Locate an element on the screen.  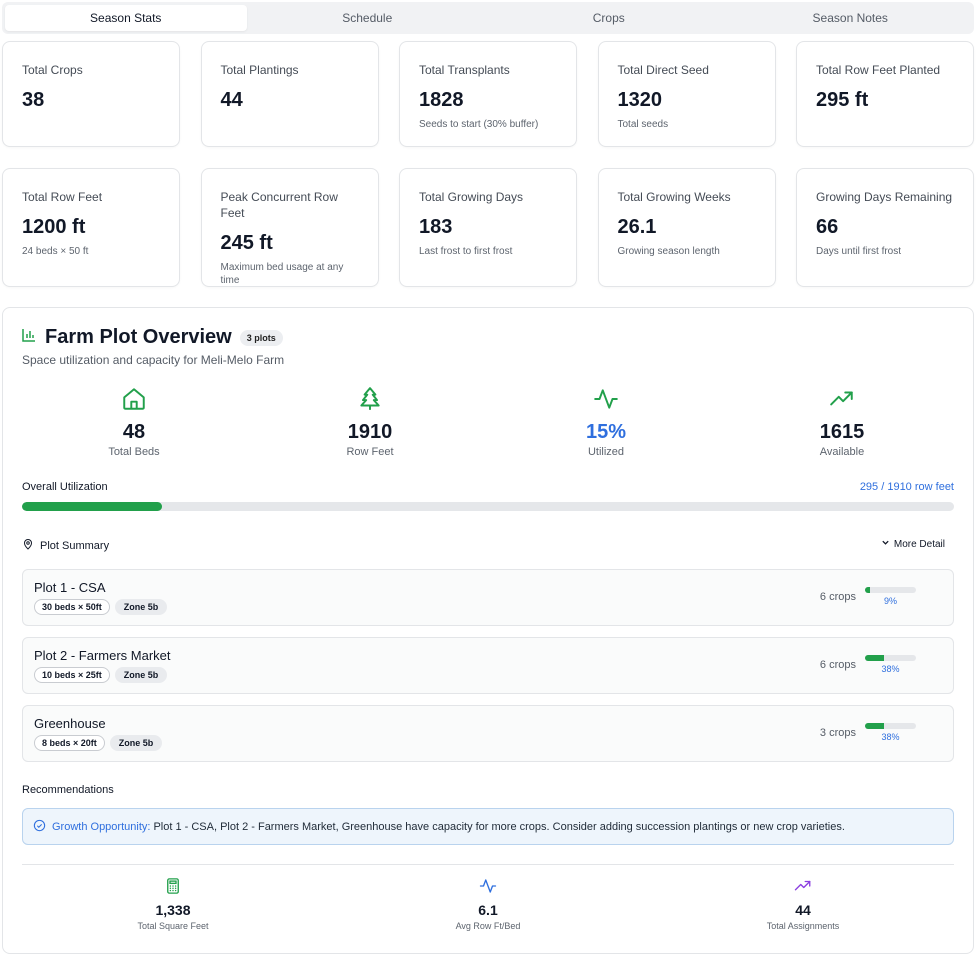
stat-label: Total Direct Seed is located at coordinates (663, 70).